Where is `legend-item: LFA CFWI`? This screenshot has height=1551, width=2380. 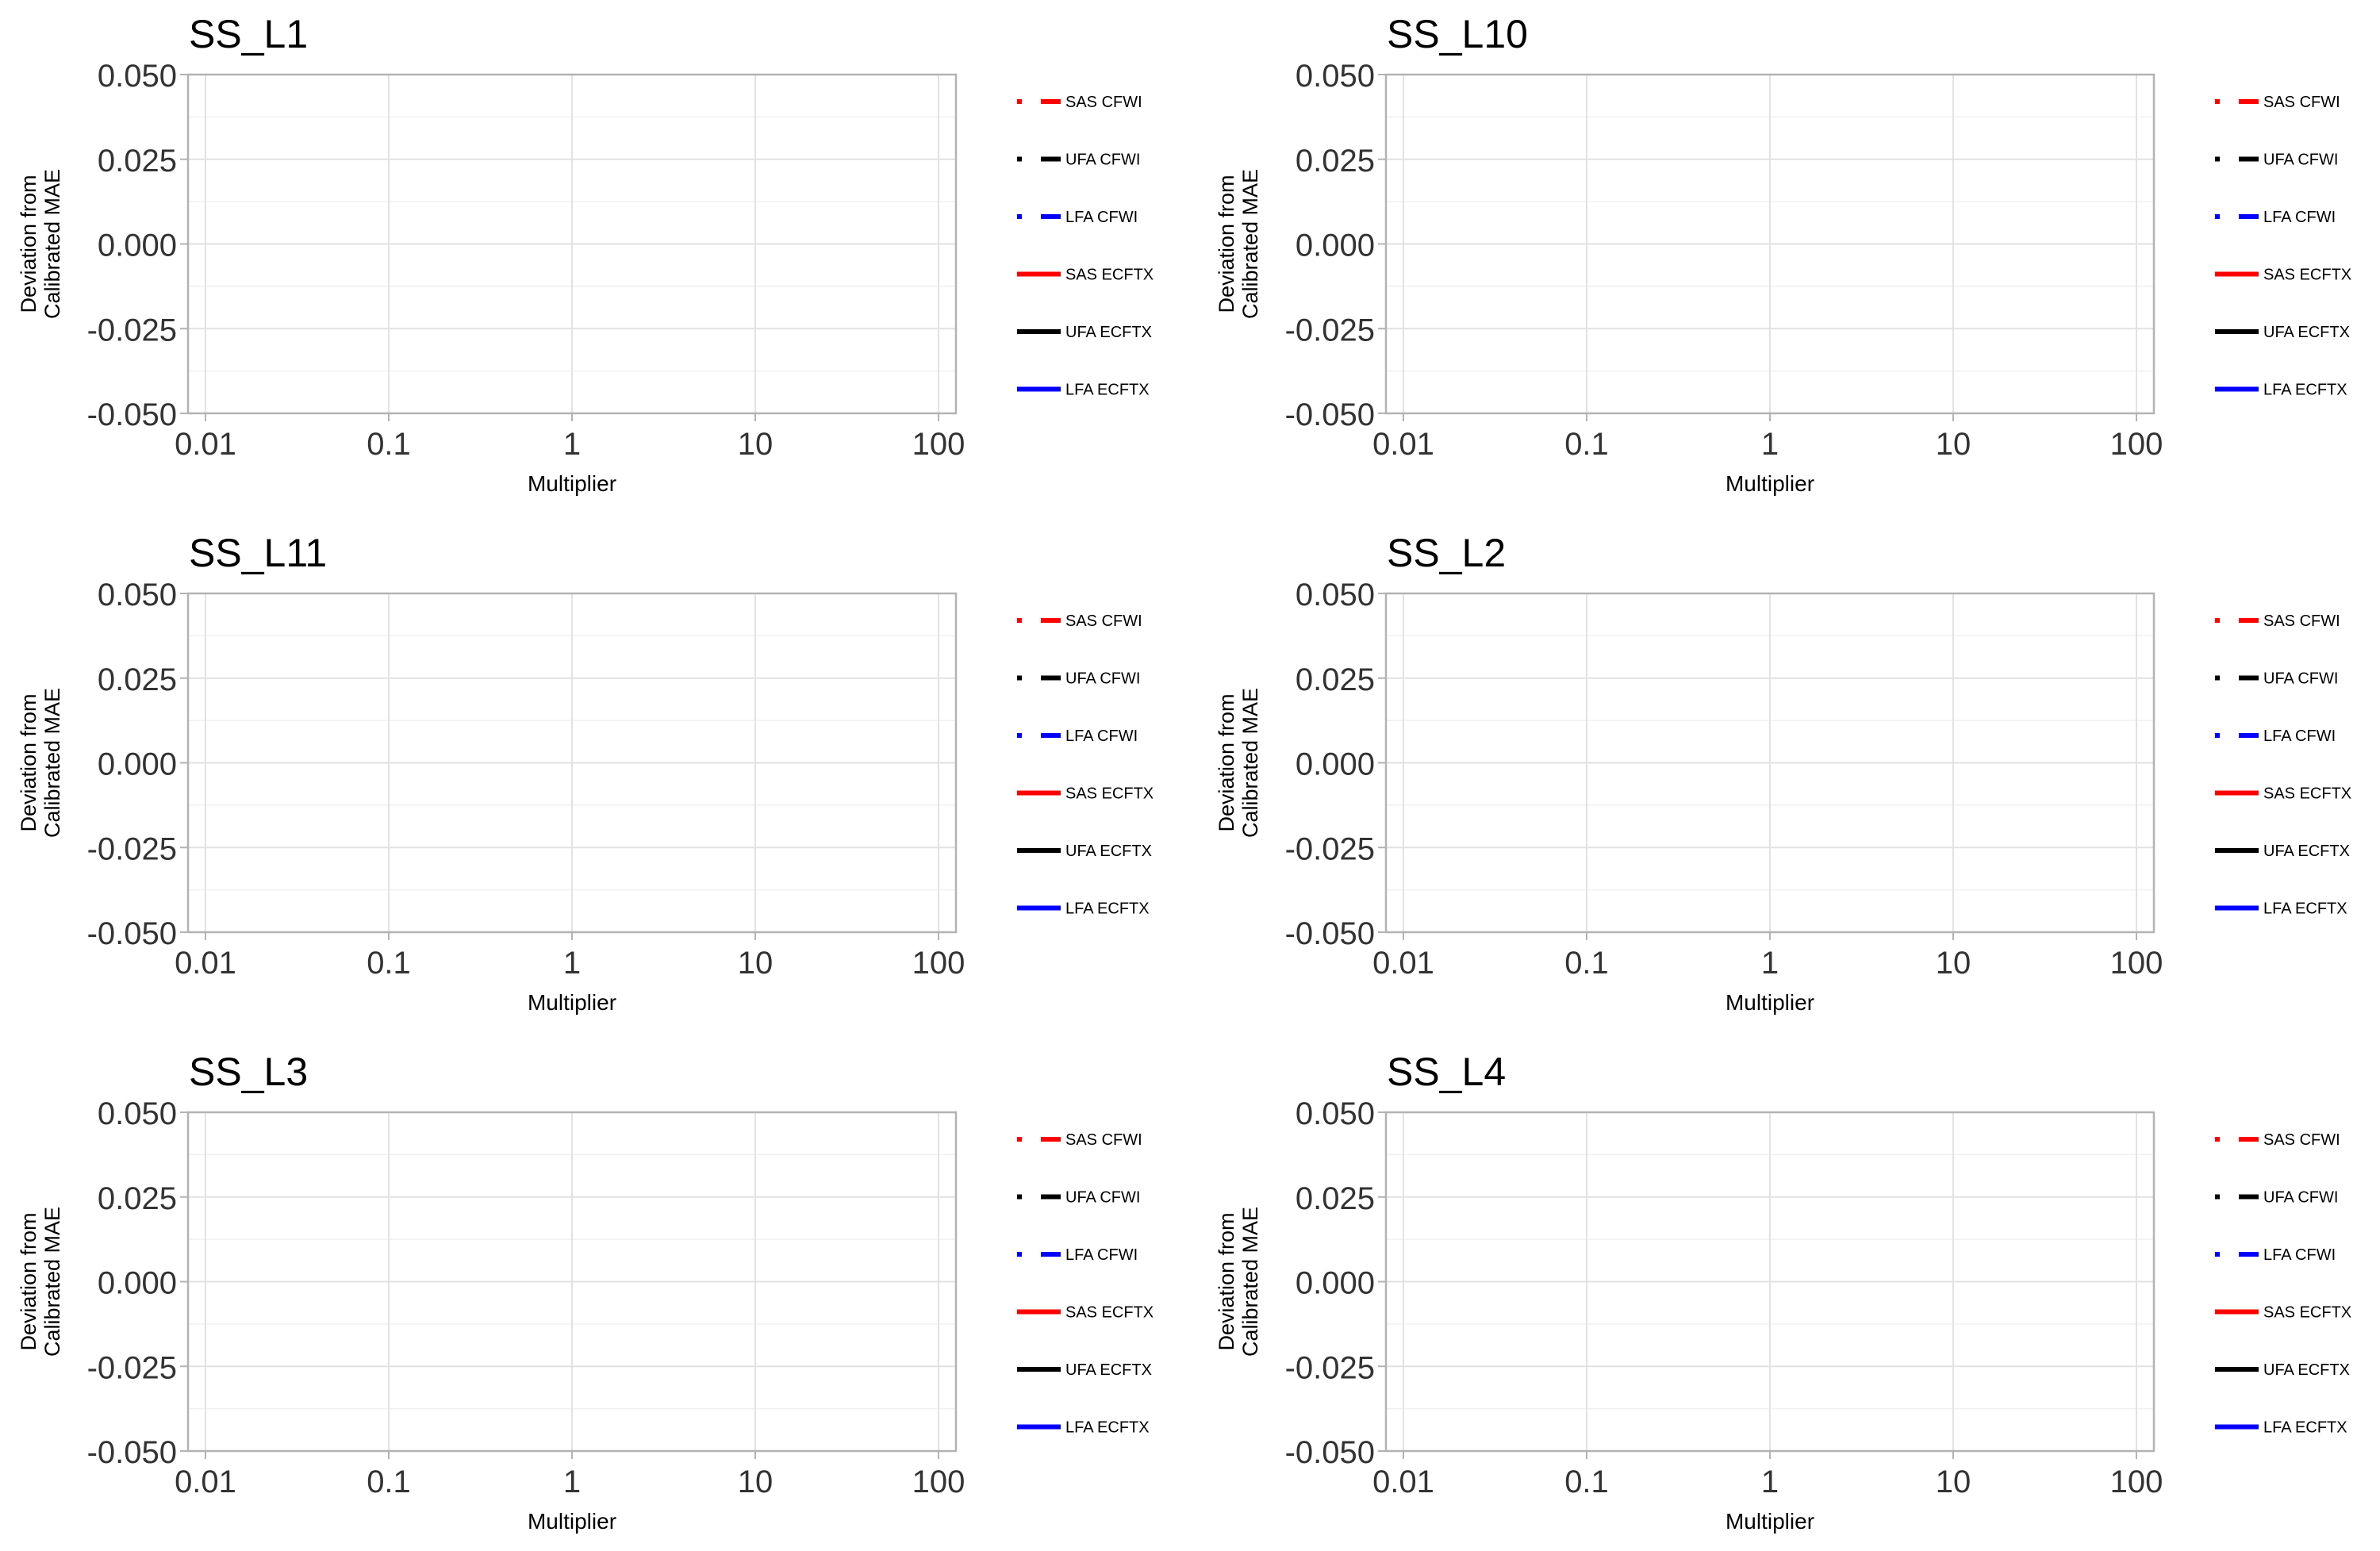 legend-item: LFA CFWI is located at coordinates (2275, 736).